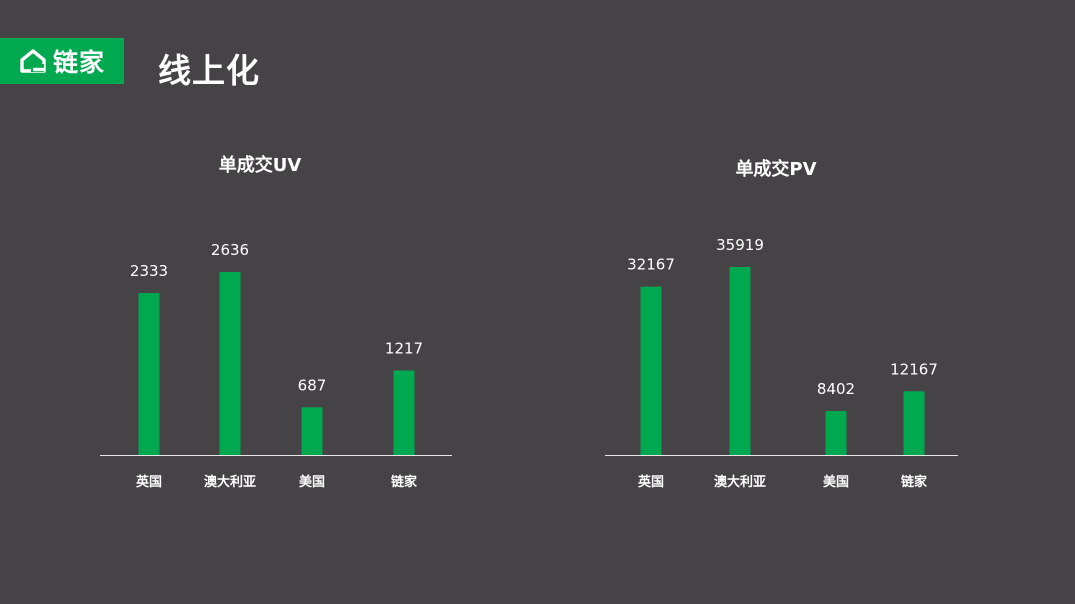 The image size is (1075, 604). I want to click on data-label: 12167, so click(914, 369).